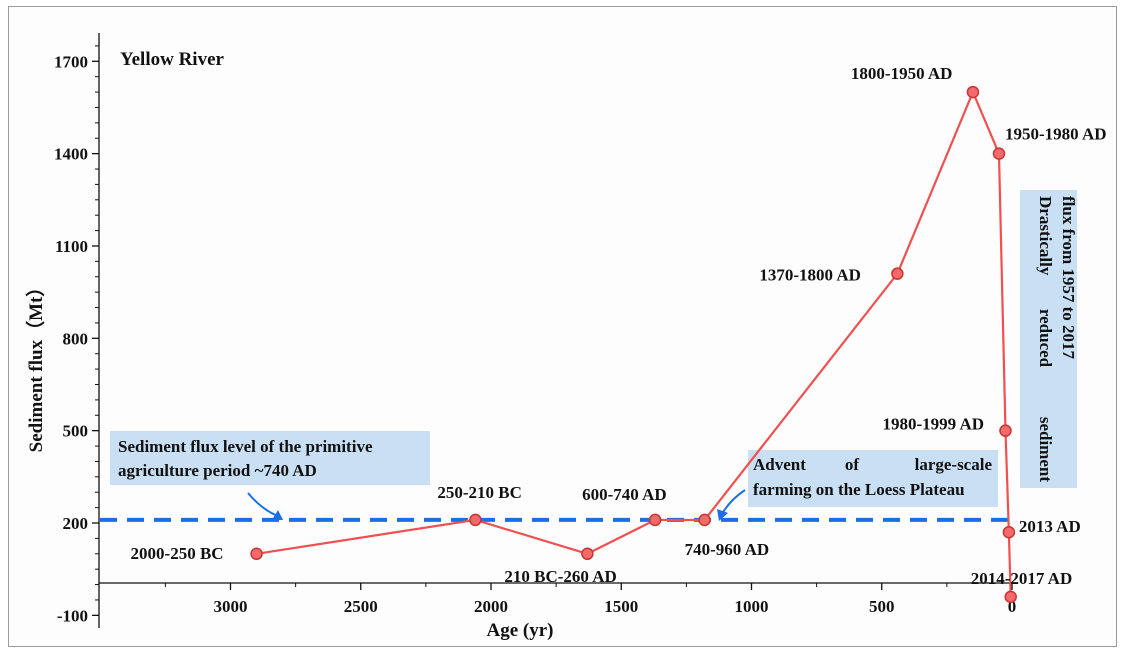 This screenshot has width=1125, height=653. I want to click on x-tick-label: 2500, so click(361, 606).